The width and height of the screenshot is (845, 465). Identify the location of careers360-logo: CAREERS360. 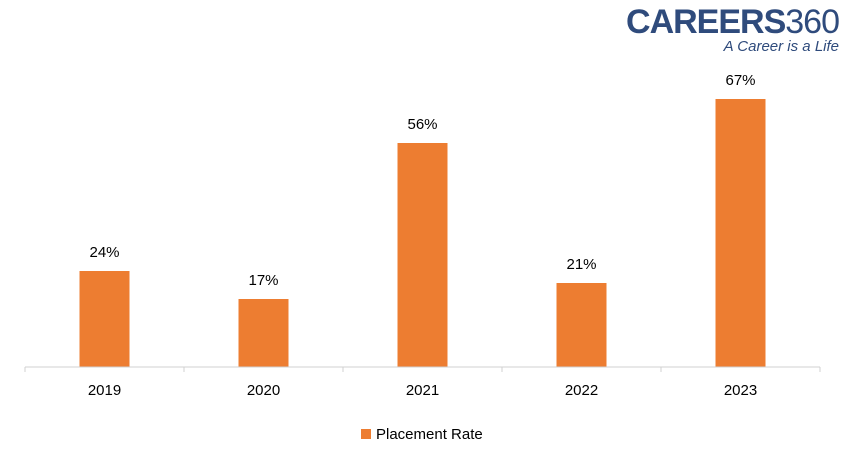
(733, 22).